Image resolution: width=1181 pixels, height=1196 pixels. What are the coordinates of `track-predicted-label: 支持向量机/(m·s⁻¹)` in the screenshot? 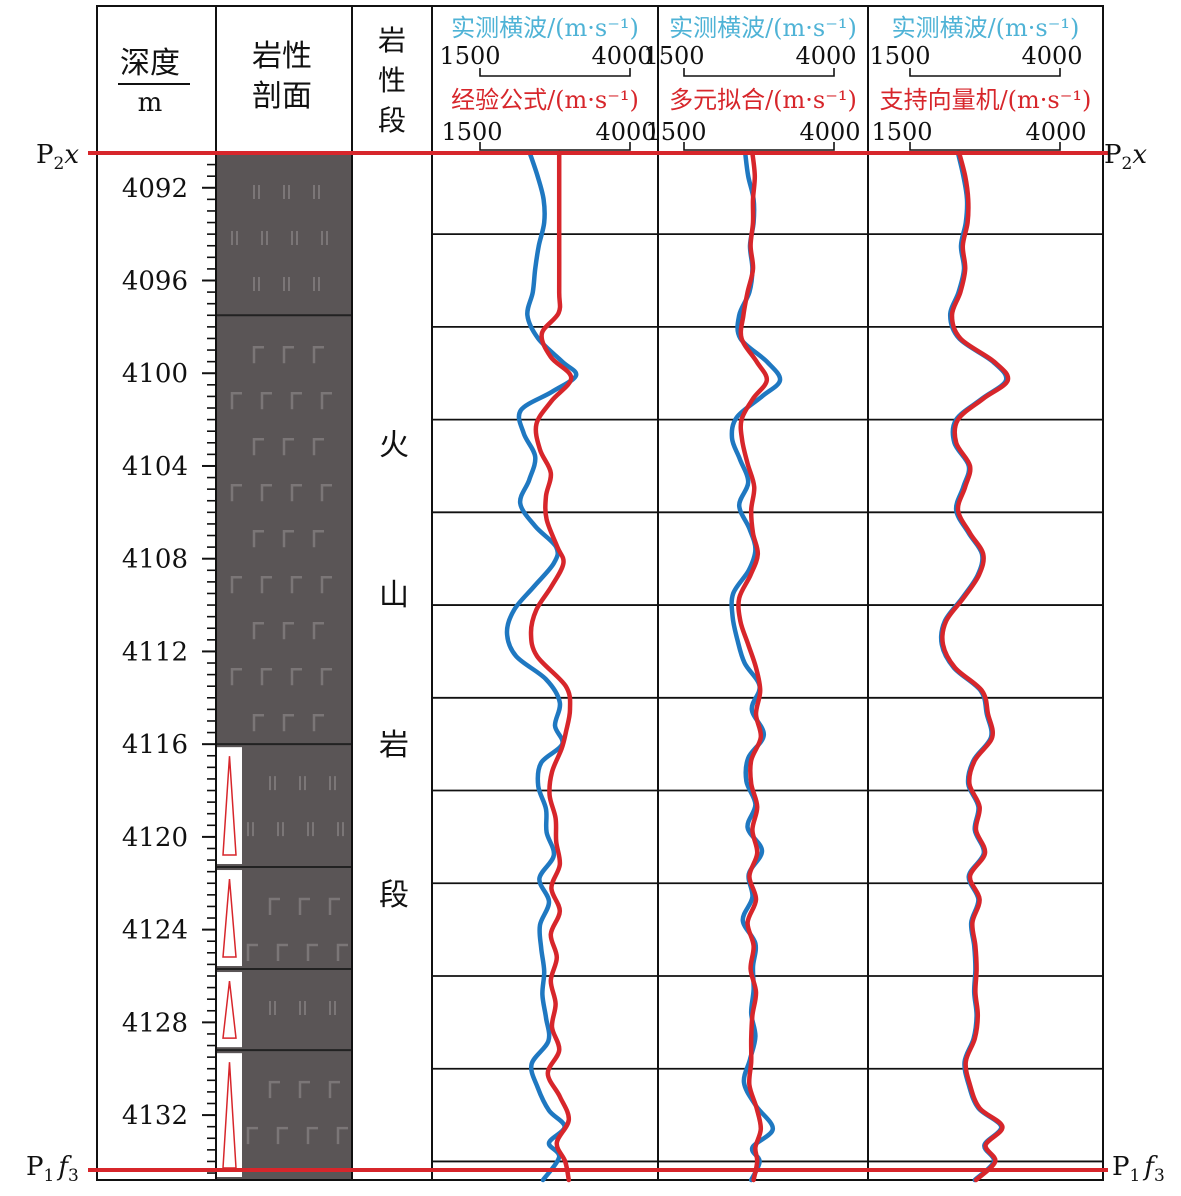 It's located at (986, 100).